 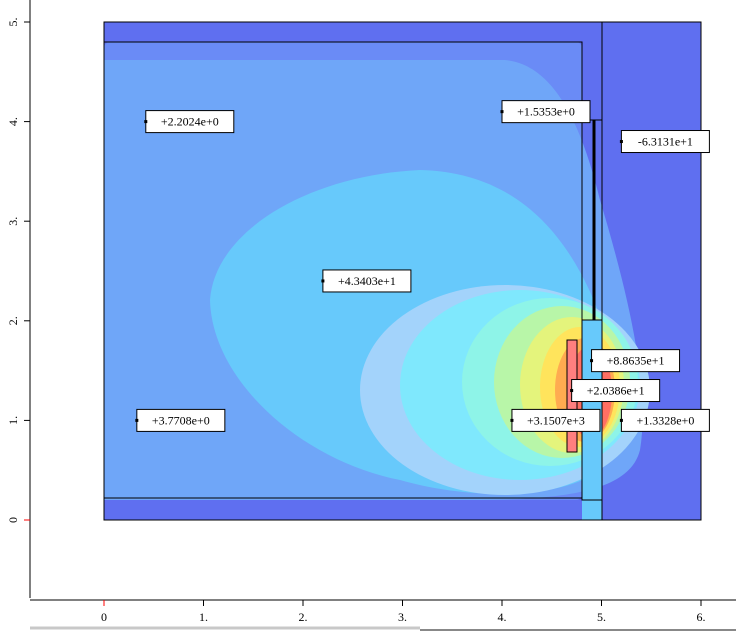 I want to click on value-label: +4.3403e+1, so click(x=366, y=281).